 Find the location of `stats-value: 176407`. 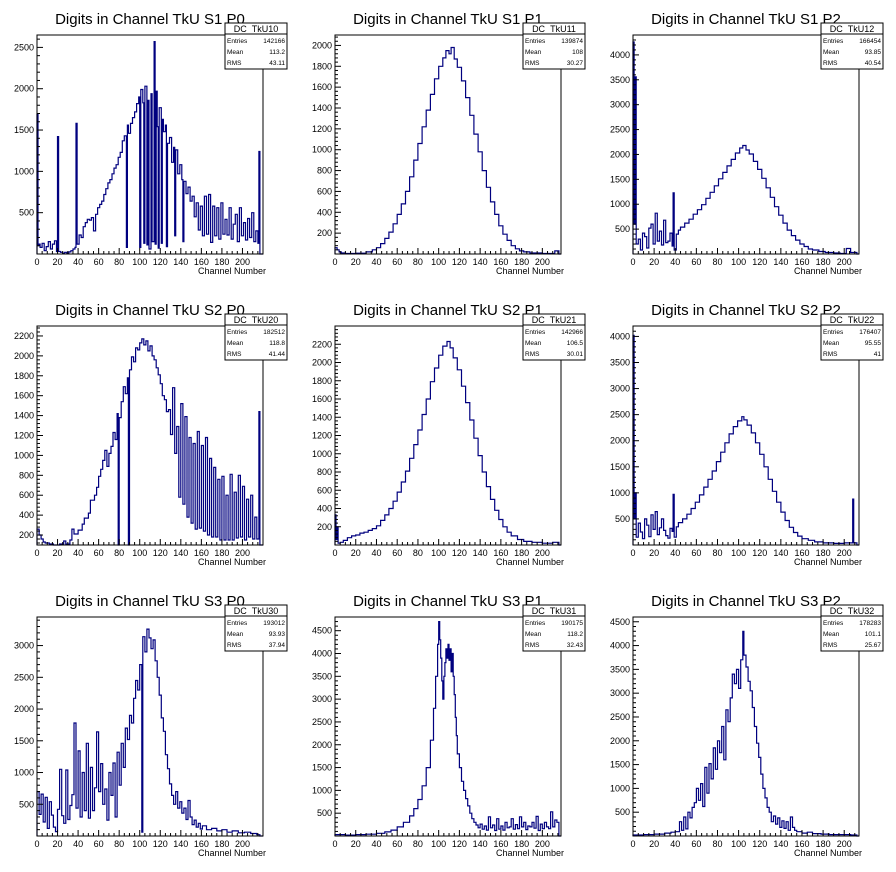

stats-value: 176407 is located at coordinates (870, 332).